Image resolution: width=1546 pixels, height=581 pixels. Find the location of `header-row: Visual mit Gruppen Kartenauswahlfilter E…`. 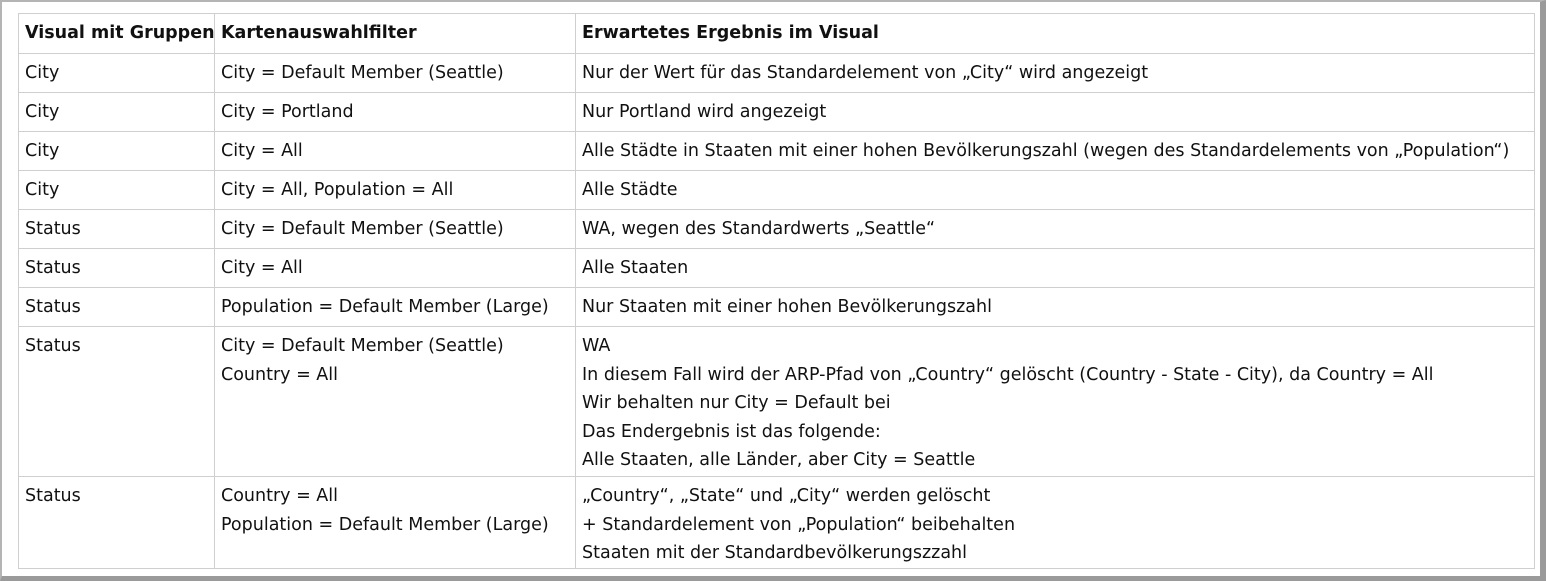

header-row: Visual mit Gruppen Kartenauswahlfilter E… is located at coordinates (776, 33).